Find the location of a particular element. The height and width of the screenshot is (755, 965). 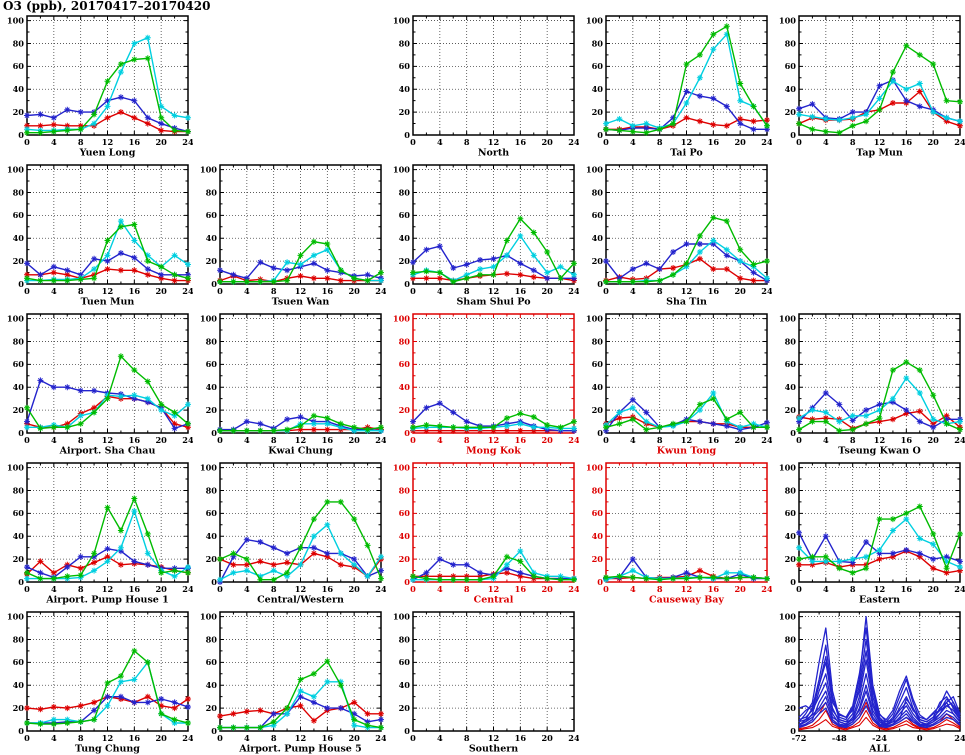

panel-title: Airport. Sha Chau is located at coordinates (107, 451).